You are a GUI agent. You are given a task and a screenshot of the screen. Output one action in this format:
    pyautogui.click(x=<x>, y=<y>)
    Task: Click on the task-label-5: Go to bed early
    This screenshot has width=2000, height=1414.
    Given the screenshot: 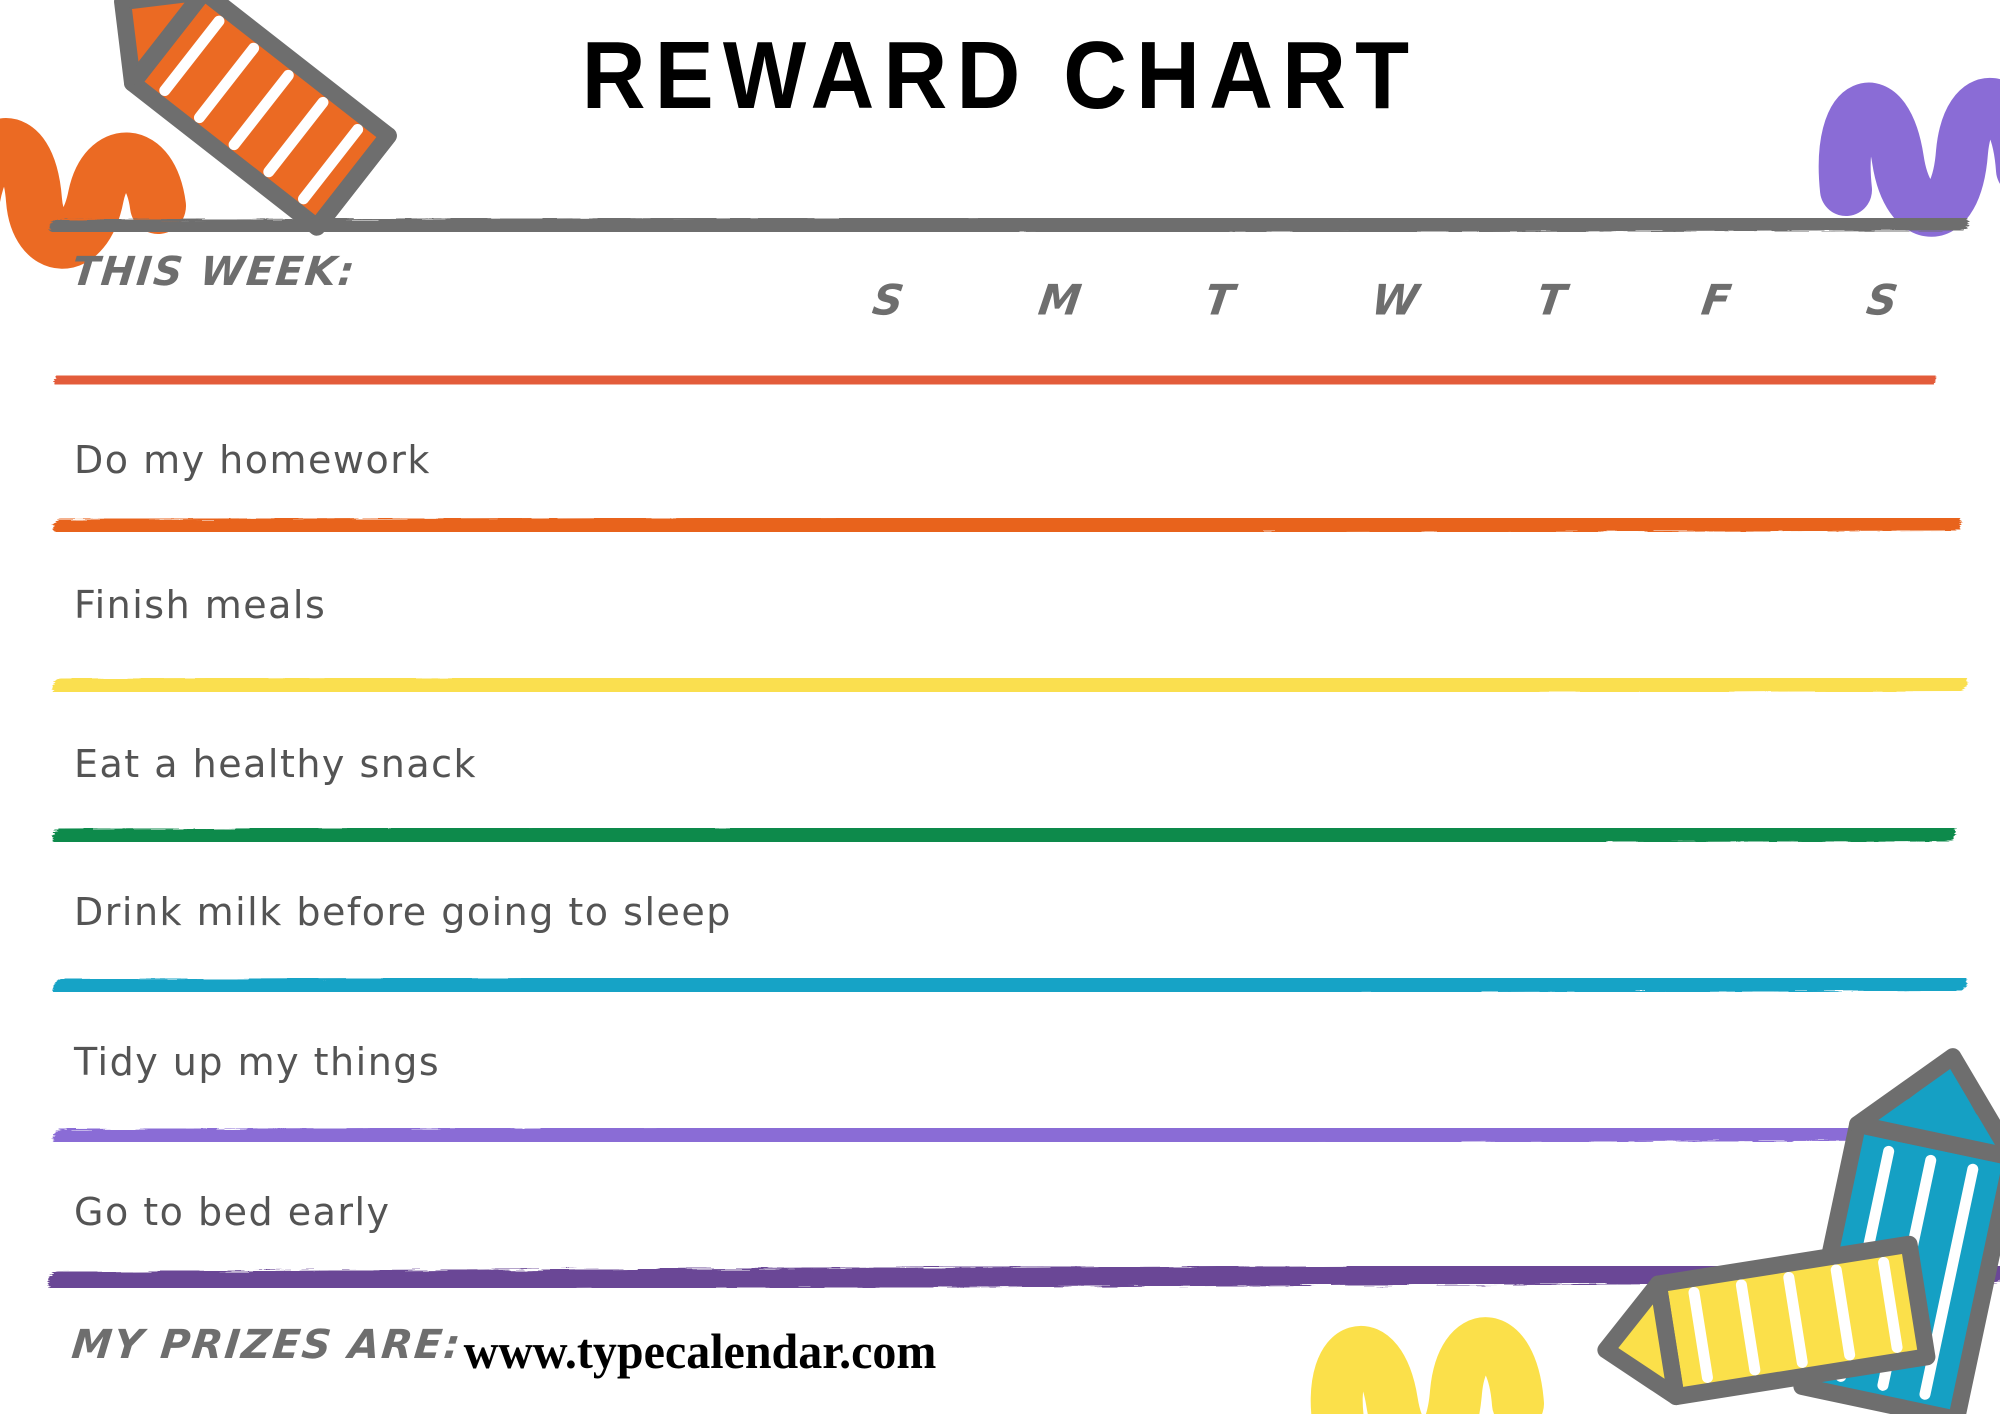 What is the action you would take?
    pyautogui.click(x=232, y=1212)
    